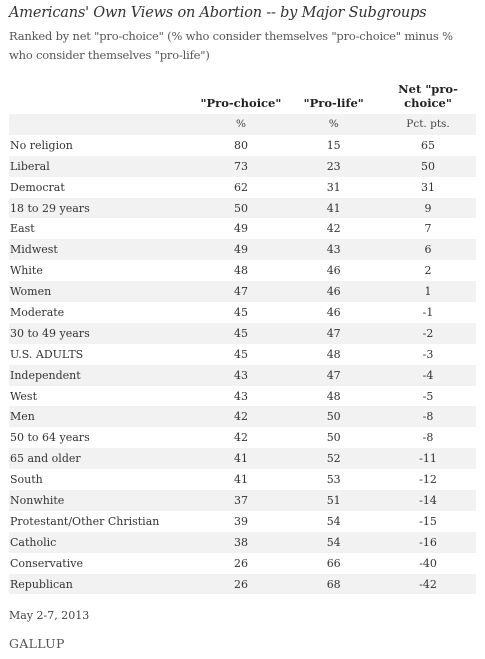  Describe the element at coordinates (334, 208) in the screenshot. I see `value-pro-life: 41` at that location.